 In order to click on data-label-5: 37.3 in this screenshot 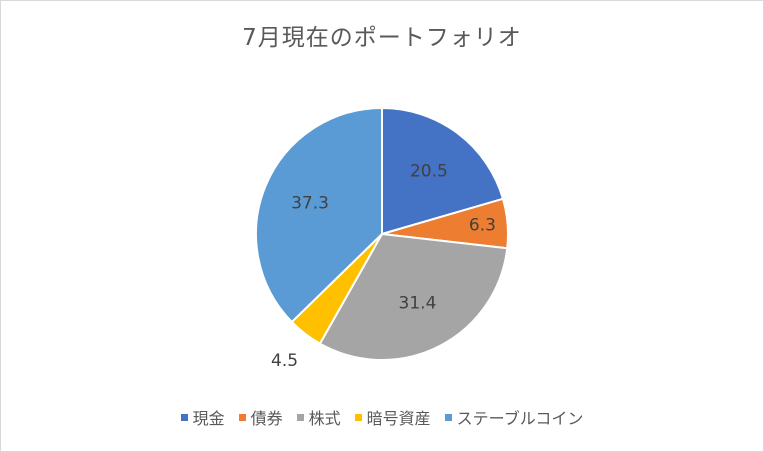, I will do `click(310, 204)`.